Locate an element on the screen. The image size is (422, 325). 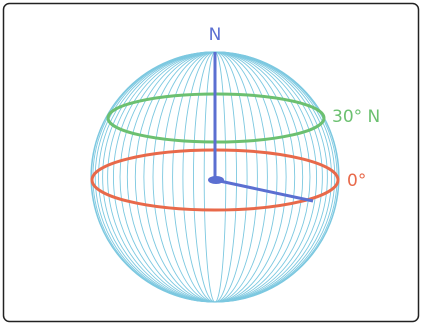
latitude-label: 30° N is located at coordinates (356, 117).